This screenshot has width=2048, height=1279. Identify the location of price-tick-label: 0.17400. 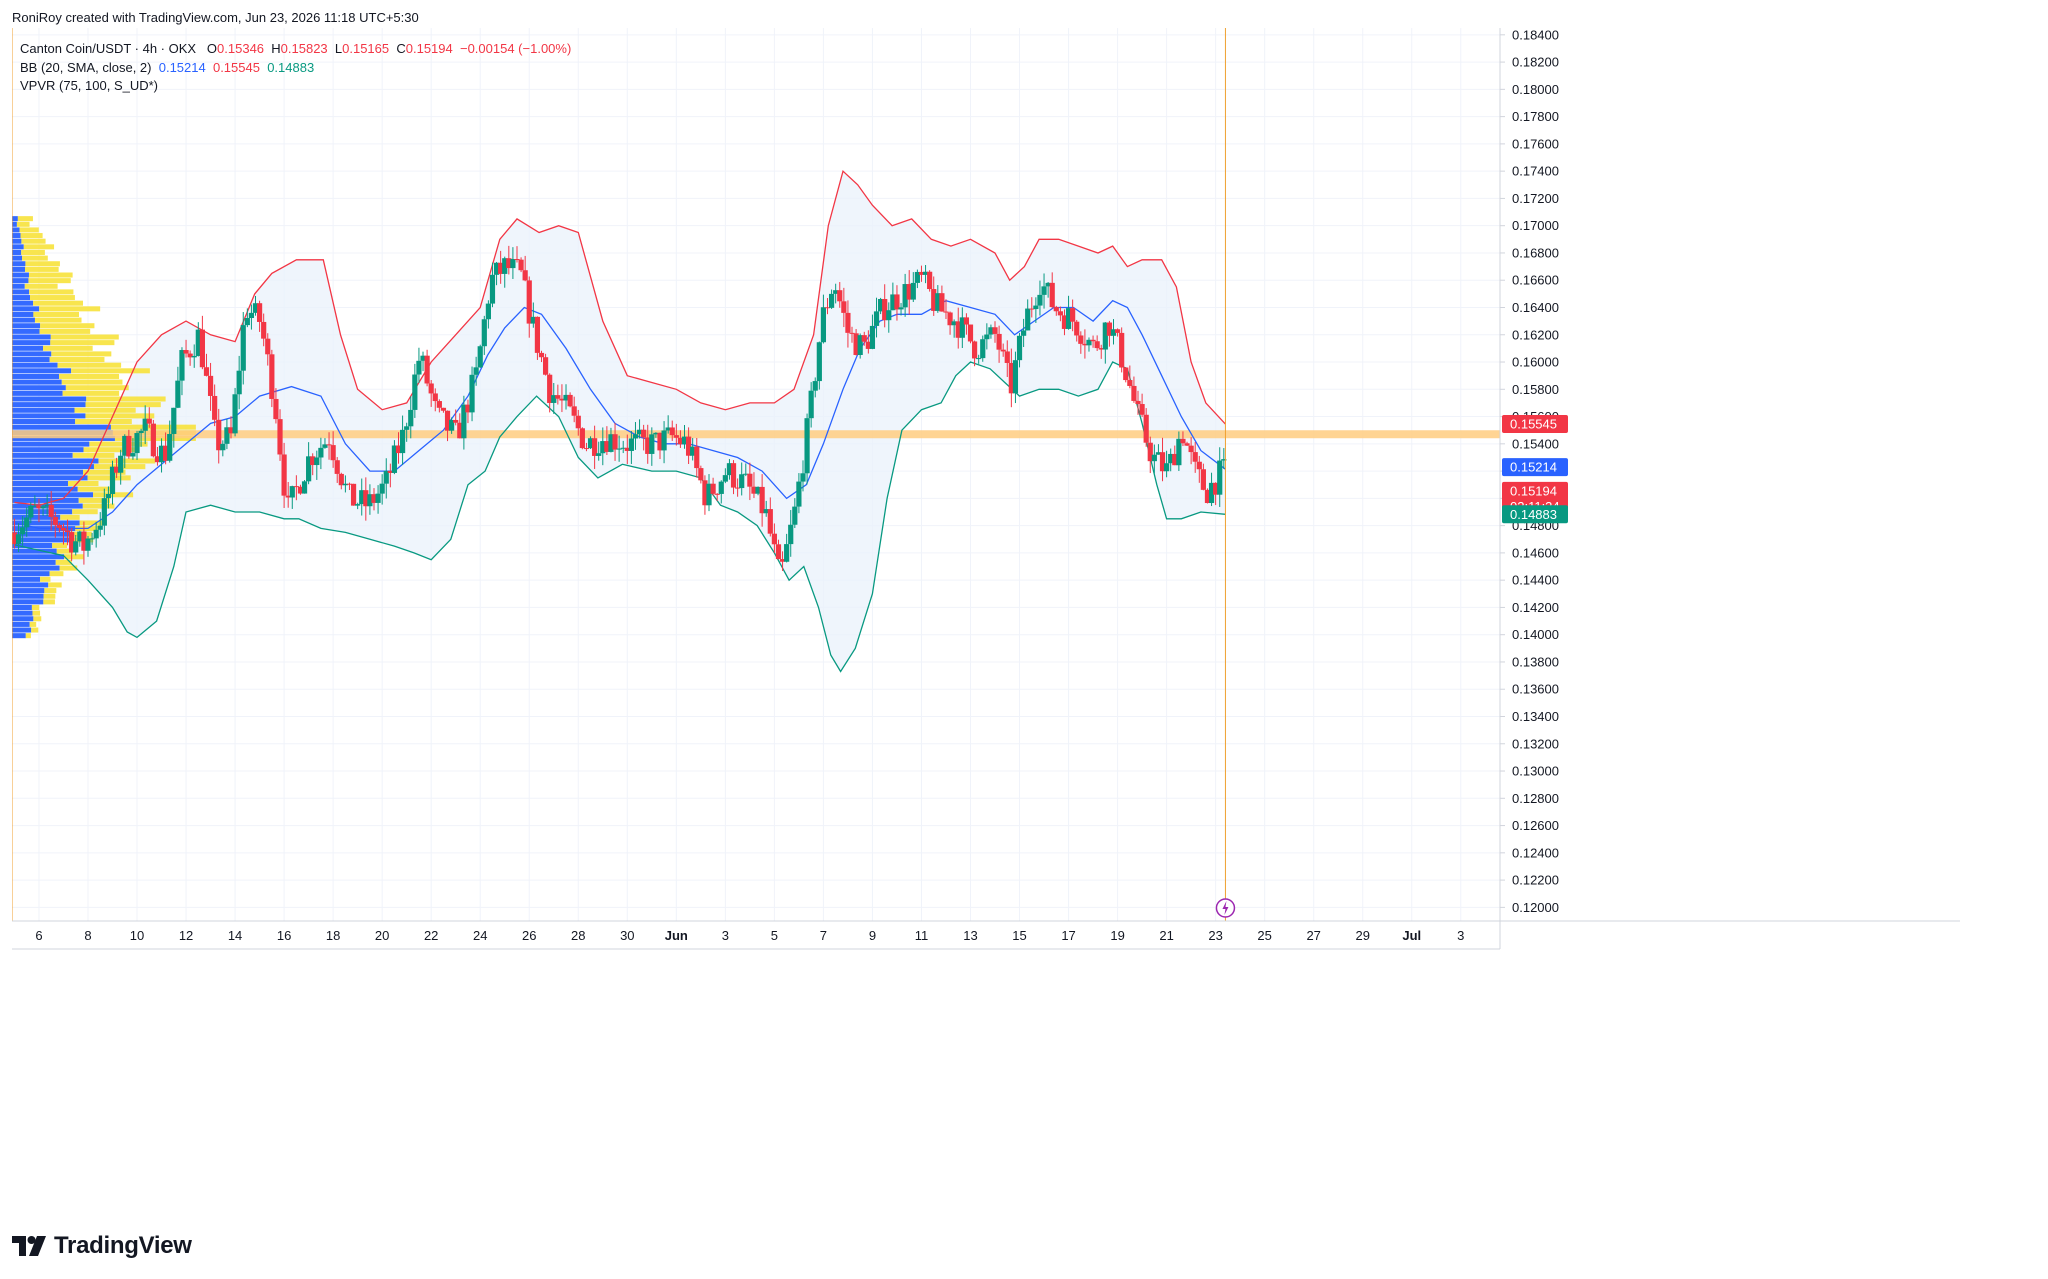
(1535, 171).